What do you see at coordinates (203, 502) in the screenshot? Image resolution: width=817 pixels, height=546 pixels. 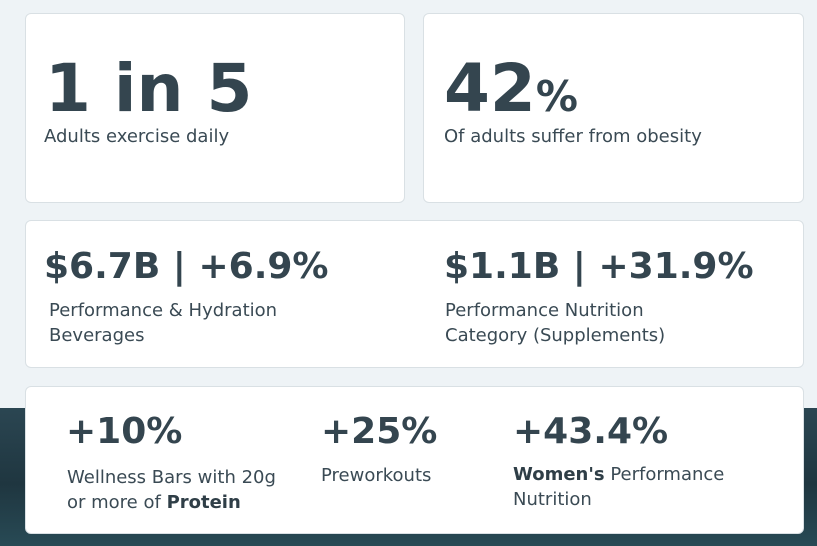 I see `growth-label-bars-protein: Protein` at bounding box center [203, 502].